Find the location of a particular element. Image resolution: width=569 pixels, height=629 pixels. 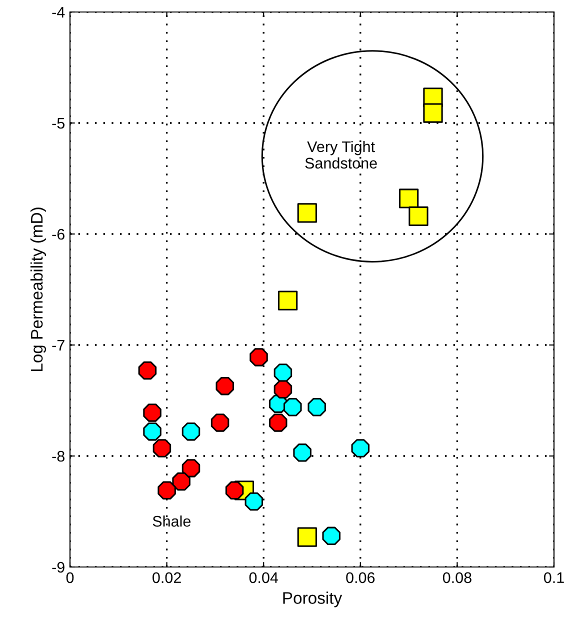

x-tick-label: 0 is located at coordinates (70, 578).